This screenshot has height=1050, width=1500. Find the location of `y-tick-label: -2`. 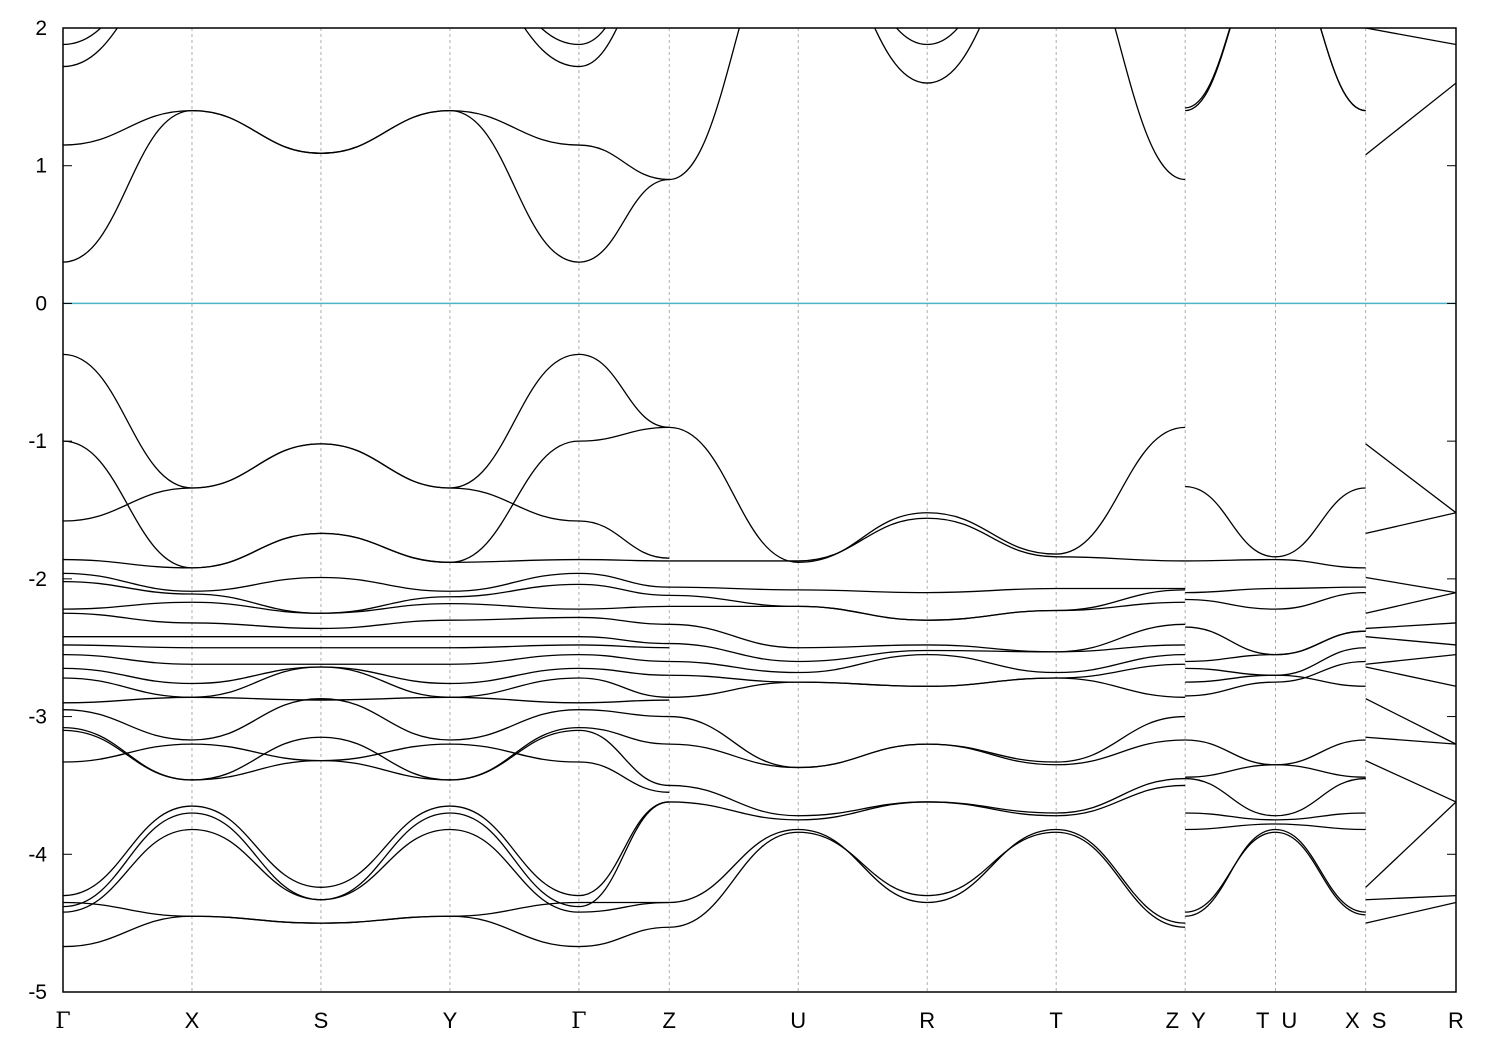

y-tick-label: -2 is located at coordinates (37, 579).